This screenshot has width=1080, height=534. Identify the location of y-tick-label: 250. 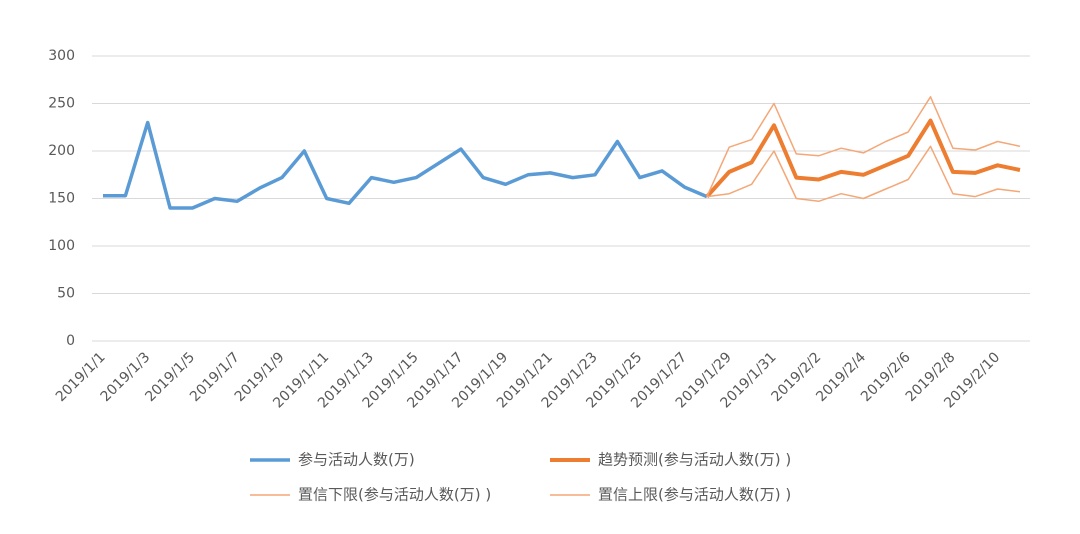
(61, 104).